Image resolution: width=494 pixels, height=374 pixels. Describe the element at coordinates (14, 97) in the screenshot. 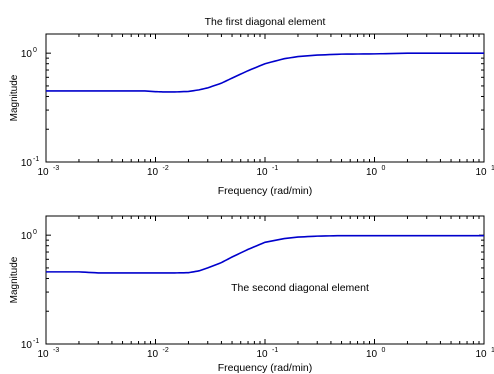

I see `y-axis-label-1: Magnitude` at that location.